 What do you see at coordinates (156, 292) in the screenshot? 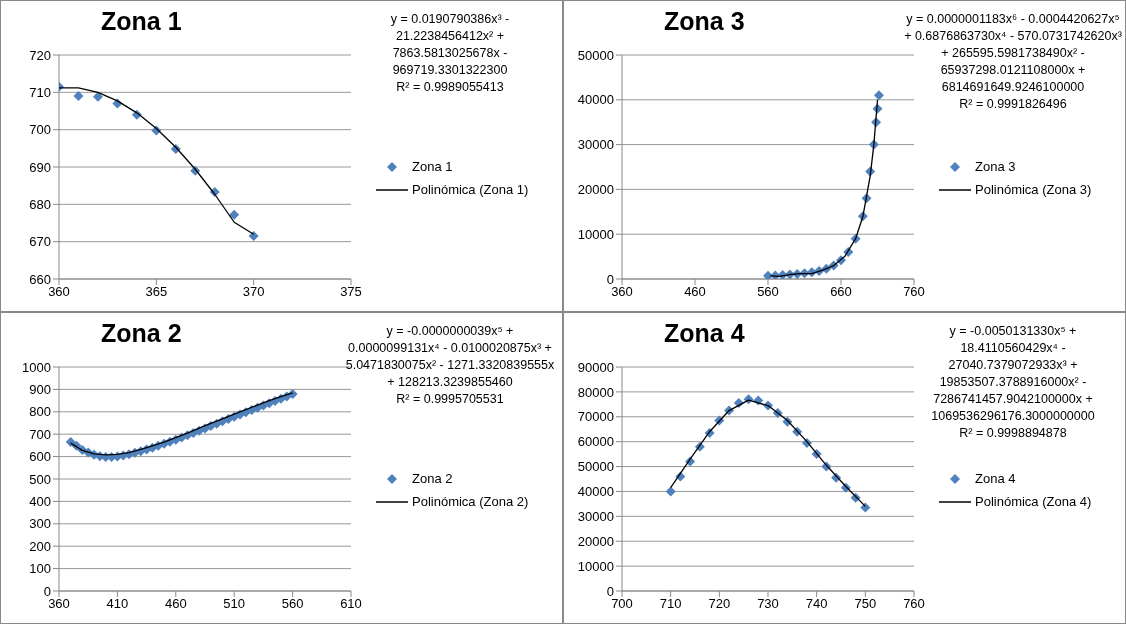
I see `x-tick-label: 365` at bounding box center [156, 292].